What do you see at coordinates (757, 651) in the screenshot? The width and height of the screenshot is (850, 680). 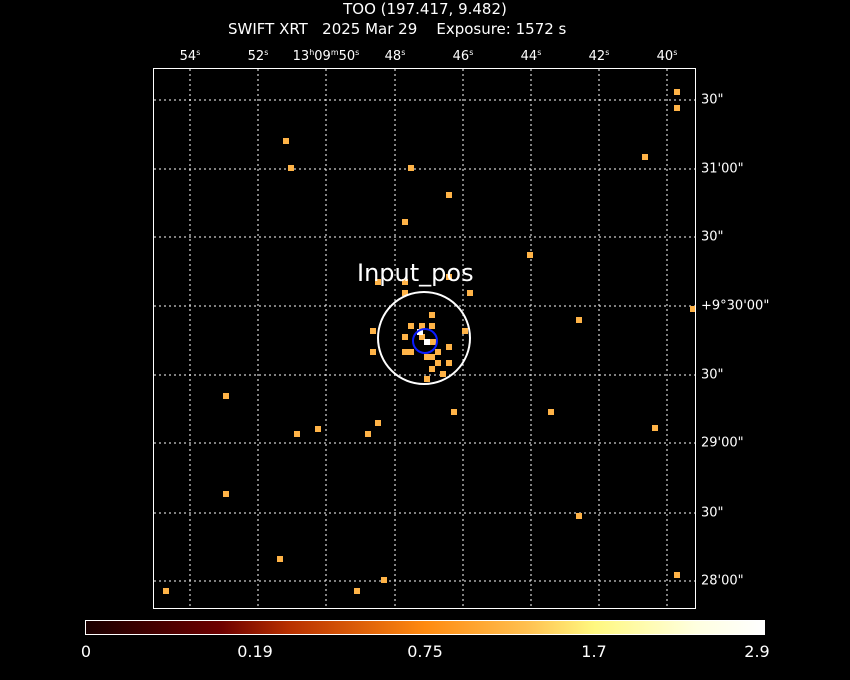 I see `colorbar-label: 2.9` at bounding box center [757, 651].